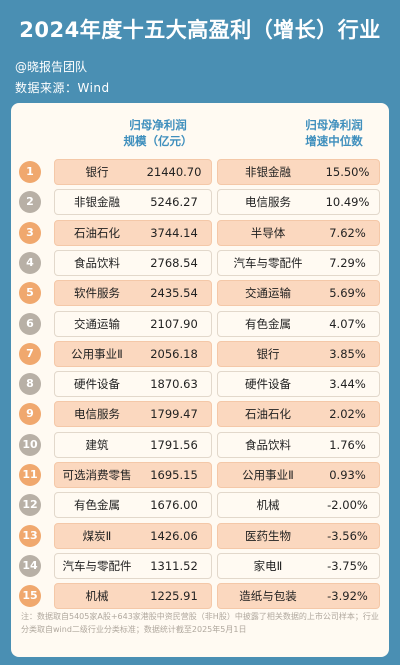 The height and width of the screenshot is (665, 400). Describe the element at coordinates (298, 293) in the screenshot. I see `growth-rate-cell: 交通运输 5.69%` at that location.